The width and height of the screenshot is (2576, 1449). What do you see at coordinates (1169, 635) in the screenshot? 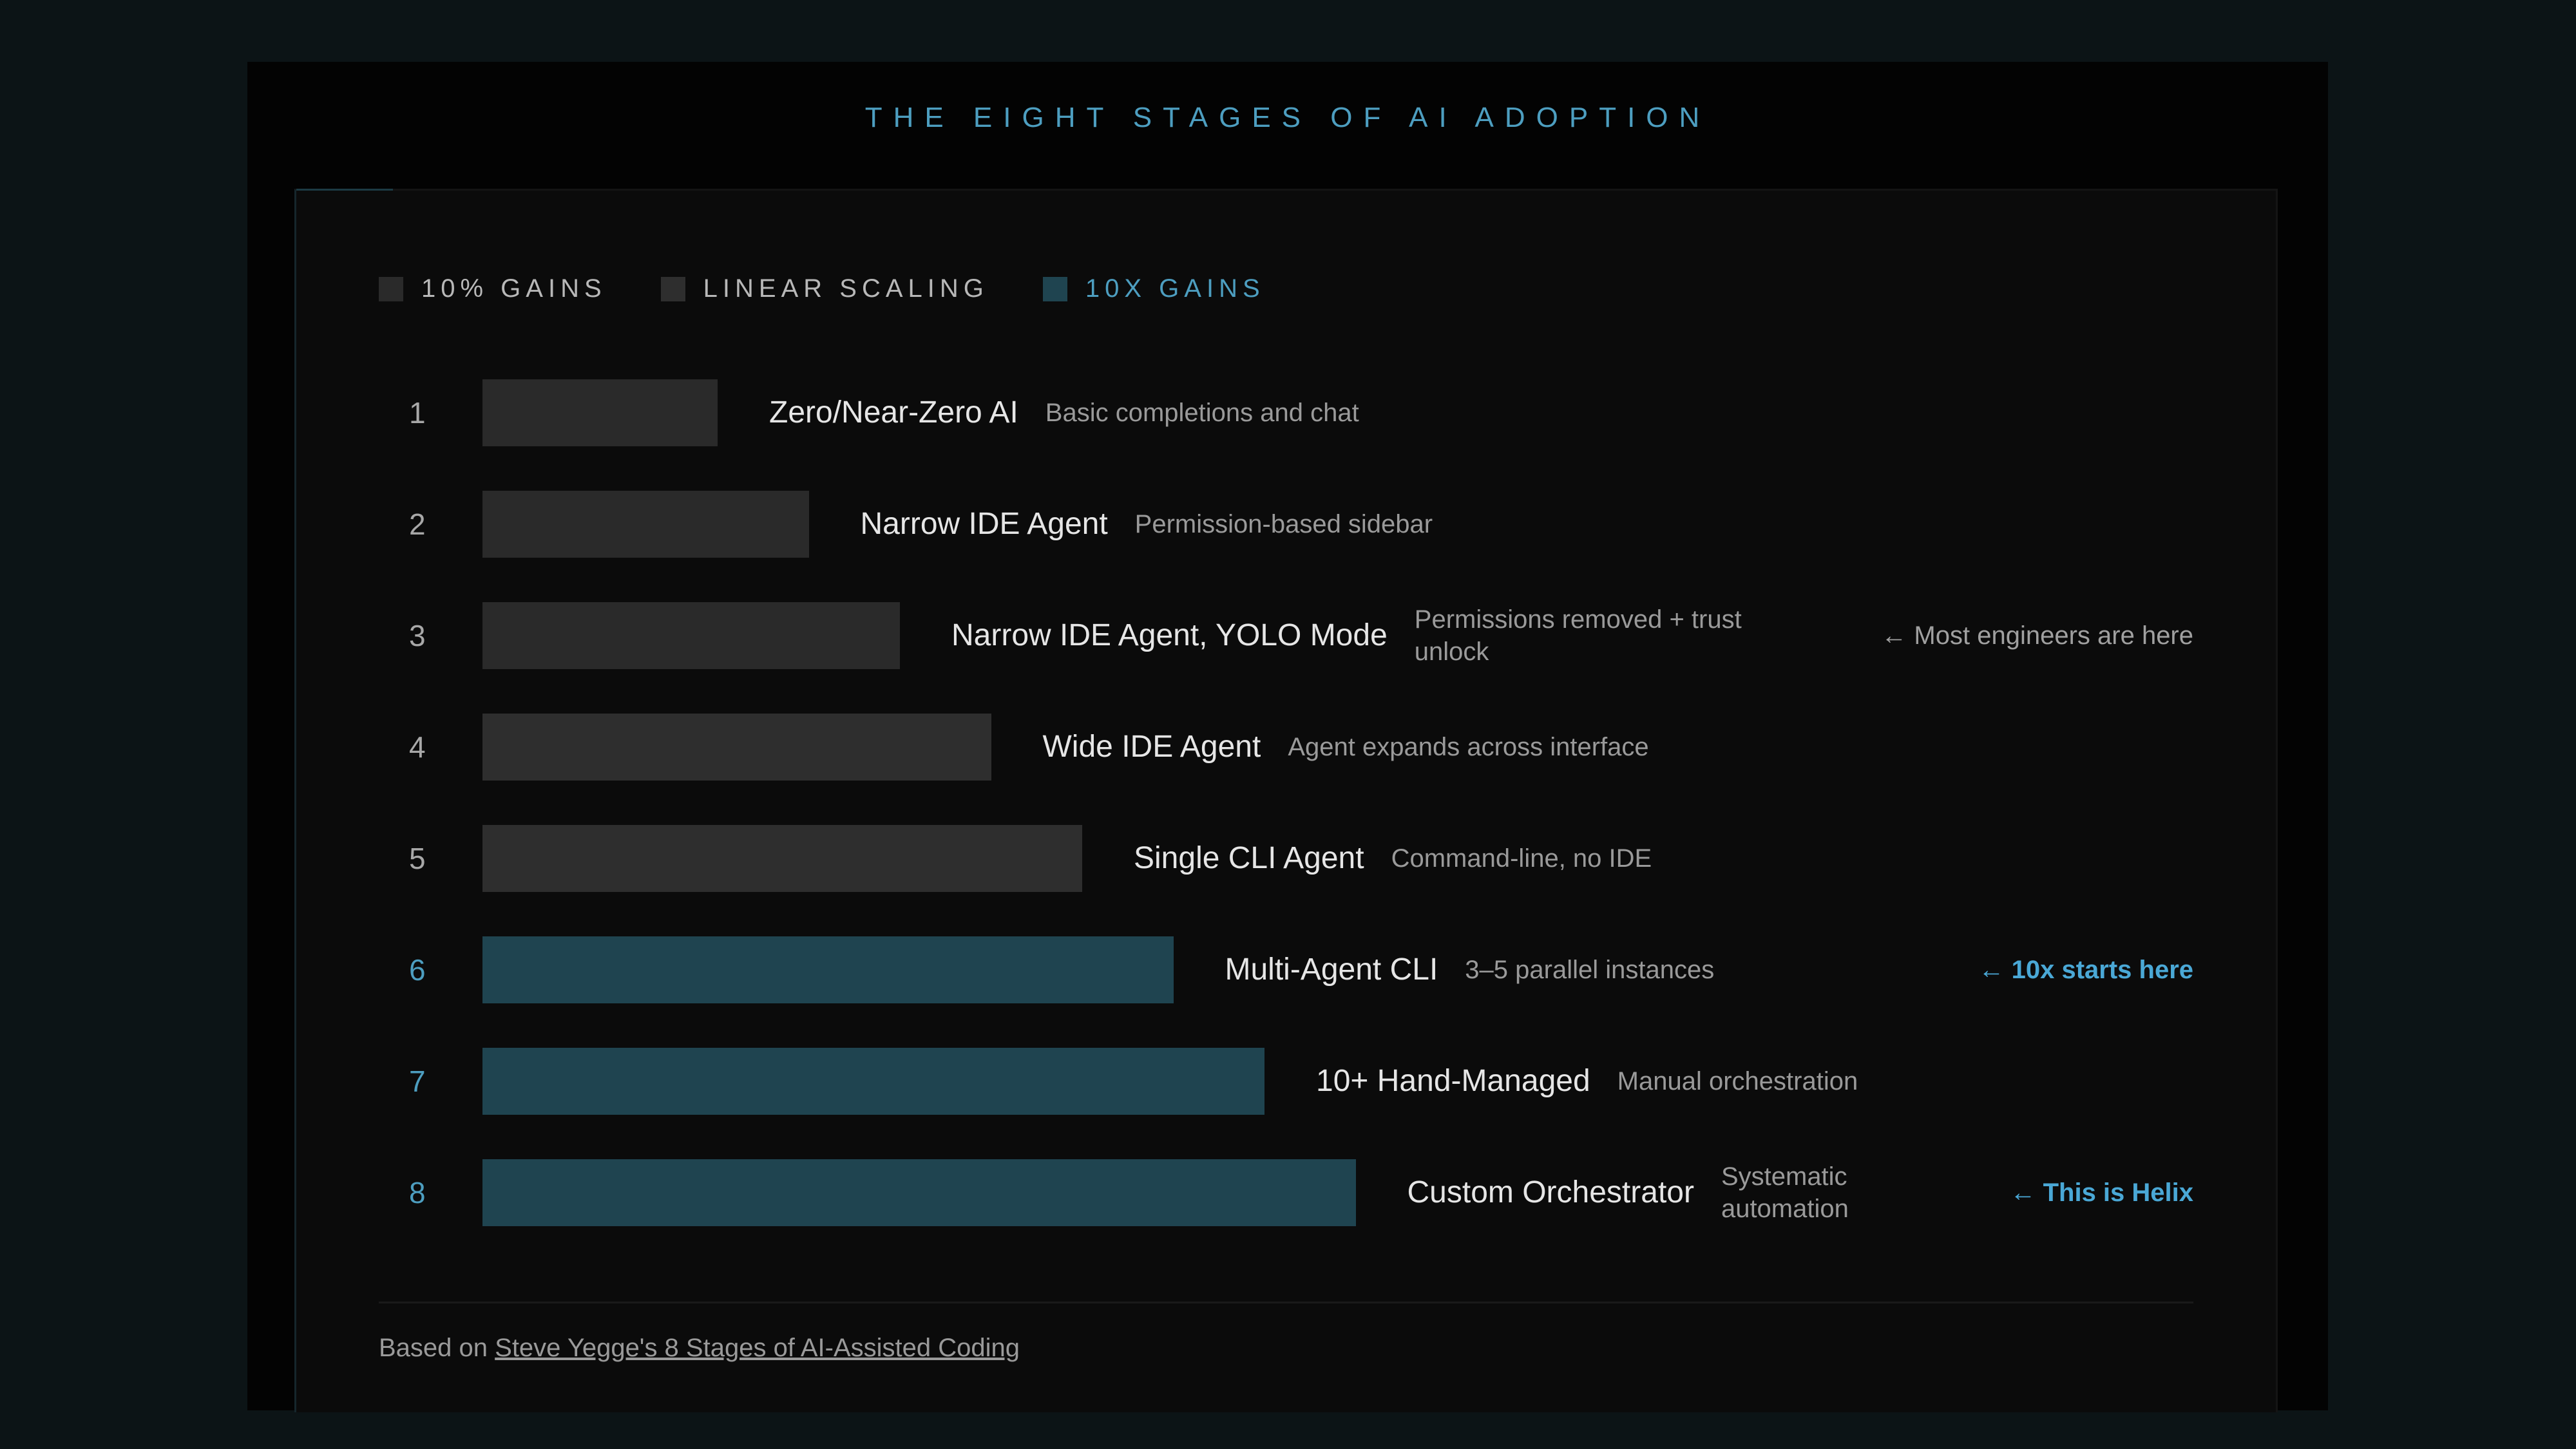
I see `stage-name: Narrow IDE Agent, YOLO Mode` at bounding box center [1169, 635].